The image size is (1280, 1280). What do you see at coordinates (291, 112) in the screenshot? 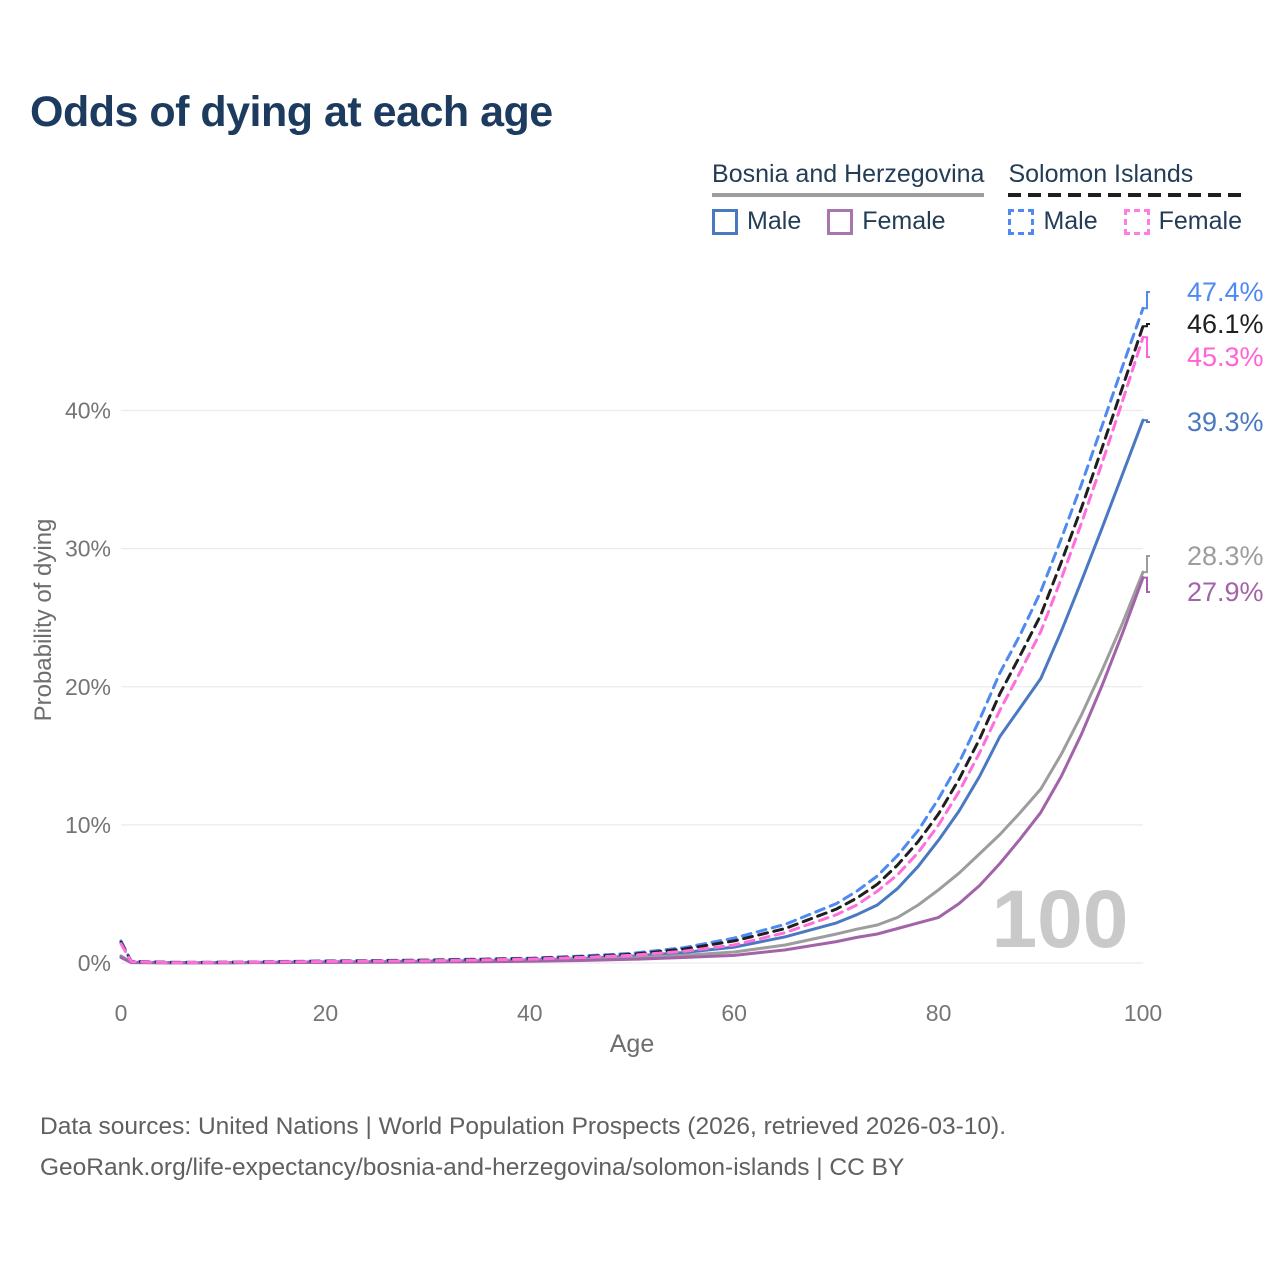
I see `page-title: Odds of dying at each age` at bounding box center [291, 112].